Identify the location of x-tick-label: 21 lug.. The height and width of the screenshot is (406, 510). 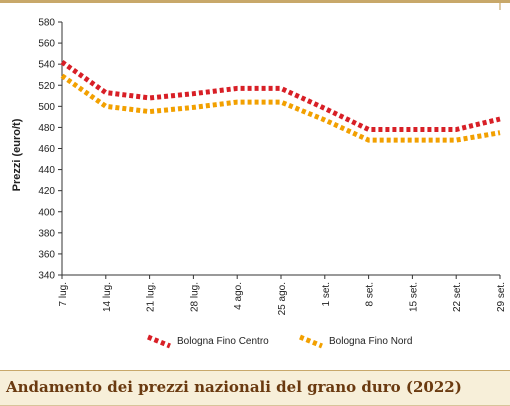
(151, 297).